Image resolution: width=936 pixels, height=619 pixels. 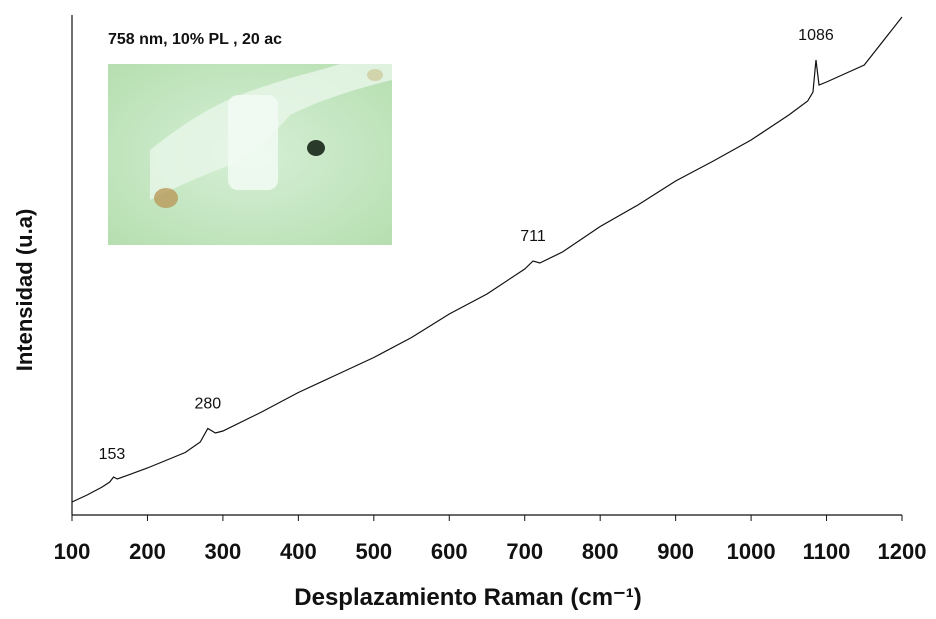 I want to click on x-tick-label: 1000, so click(x=751, y=551).